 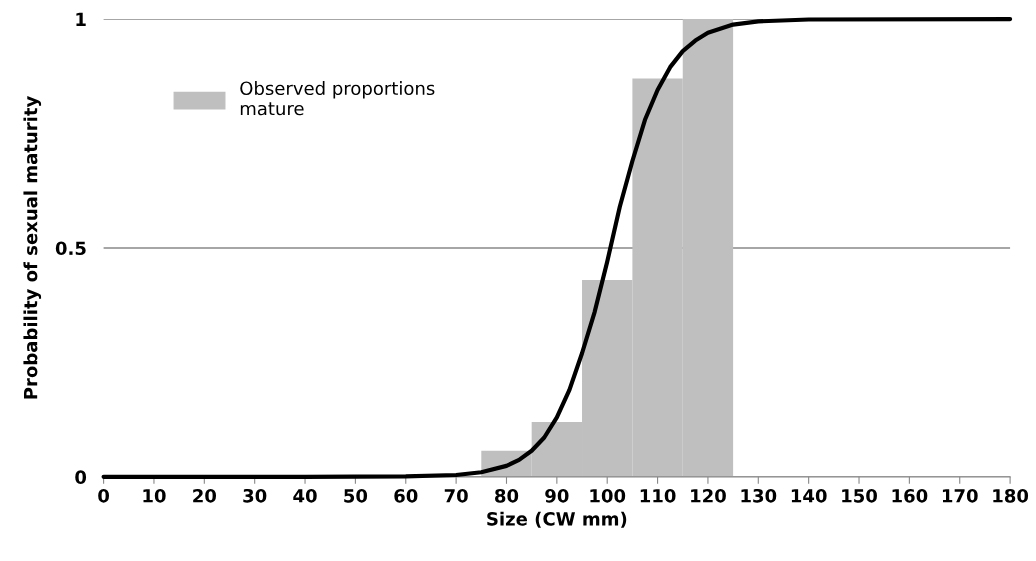 What do you see at coordinates (32, 247) in the screenshot?
I see `y-axis-title: Probability of sexual maturity` at bounding box center [32, 247].